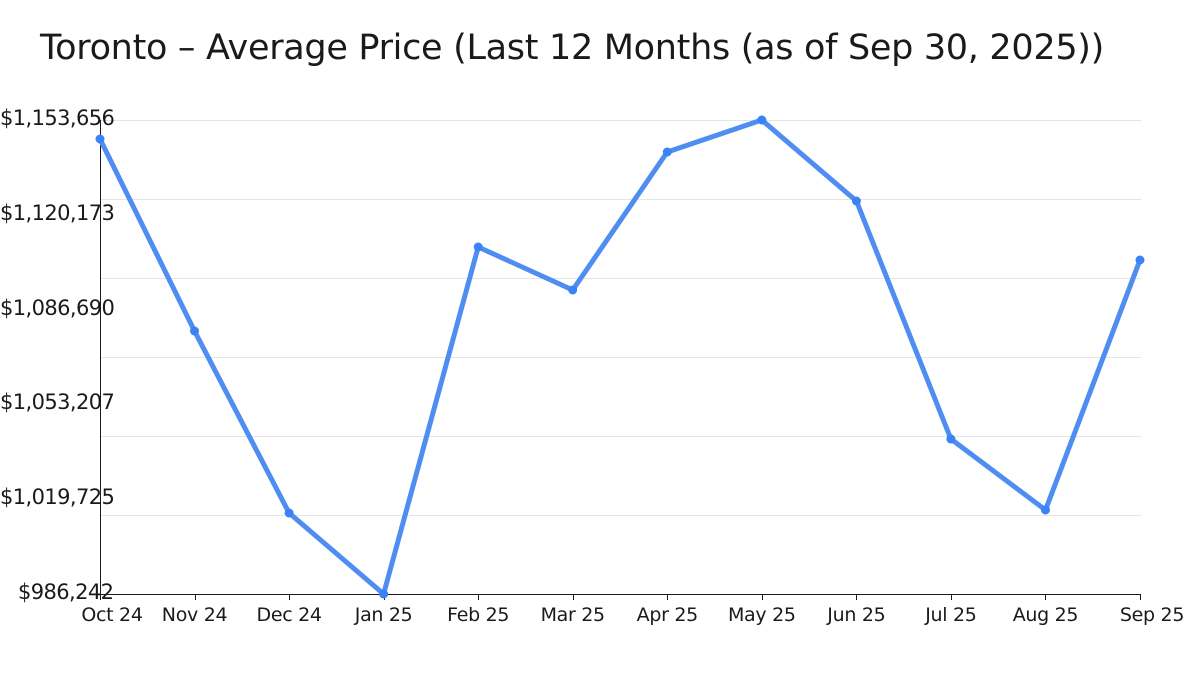 This screenshot has height=675, width=1200. I want to click on y-tick-label: $1,120,173, so click(57, 212).